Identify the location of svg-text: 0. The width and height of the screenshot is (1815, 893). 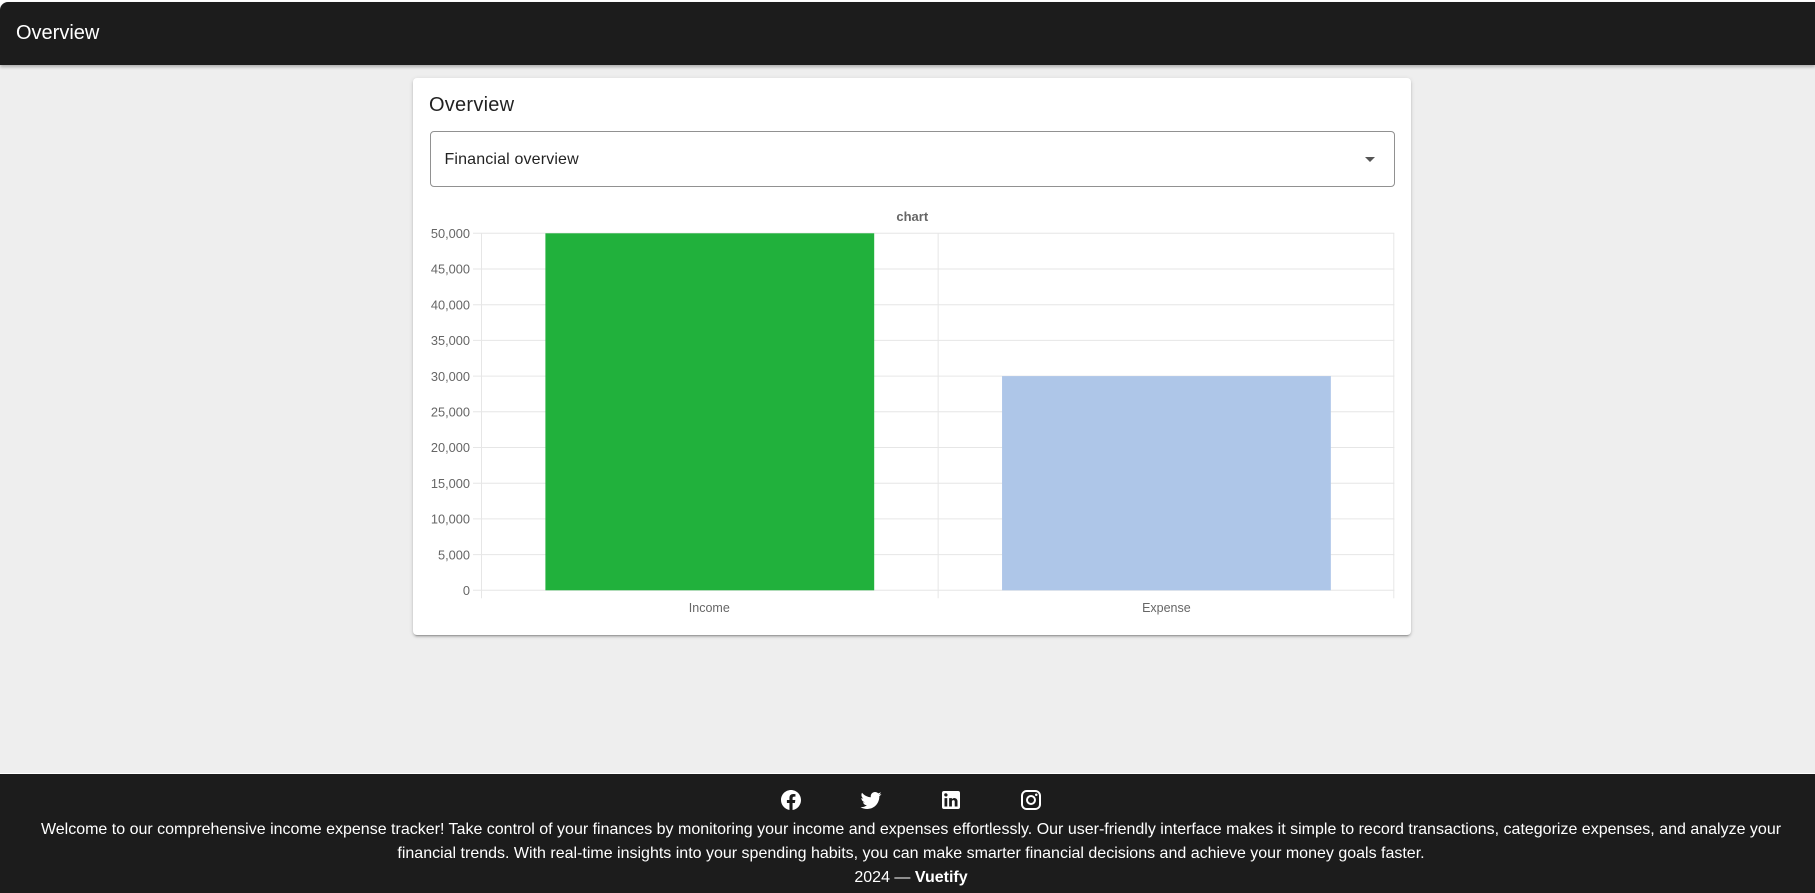
(466, 590).